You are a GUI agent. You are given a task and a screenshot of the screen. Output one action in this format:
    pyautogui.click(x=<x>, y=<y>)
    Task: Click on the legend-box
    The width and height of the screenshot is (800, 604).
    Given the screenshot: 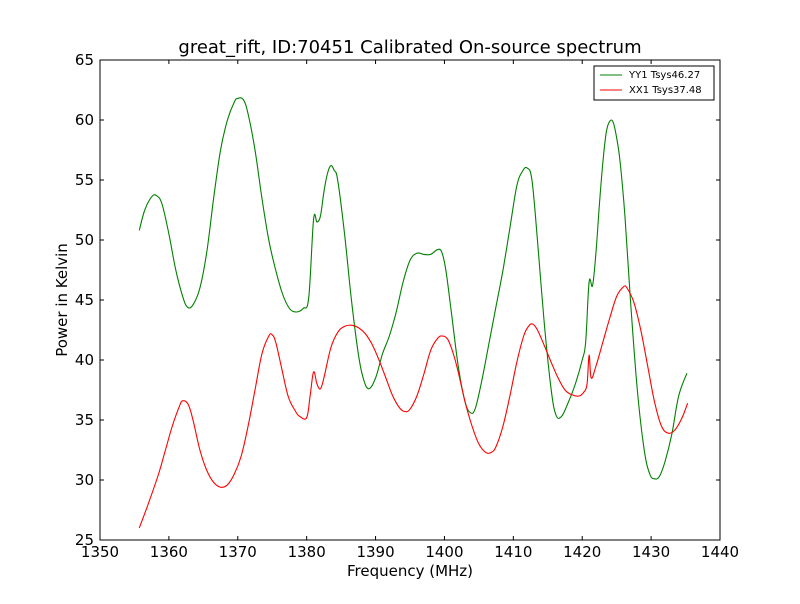 What is the action you would take?
    pyautogui.click(x=654, y=83)
    